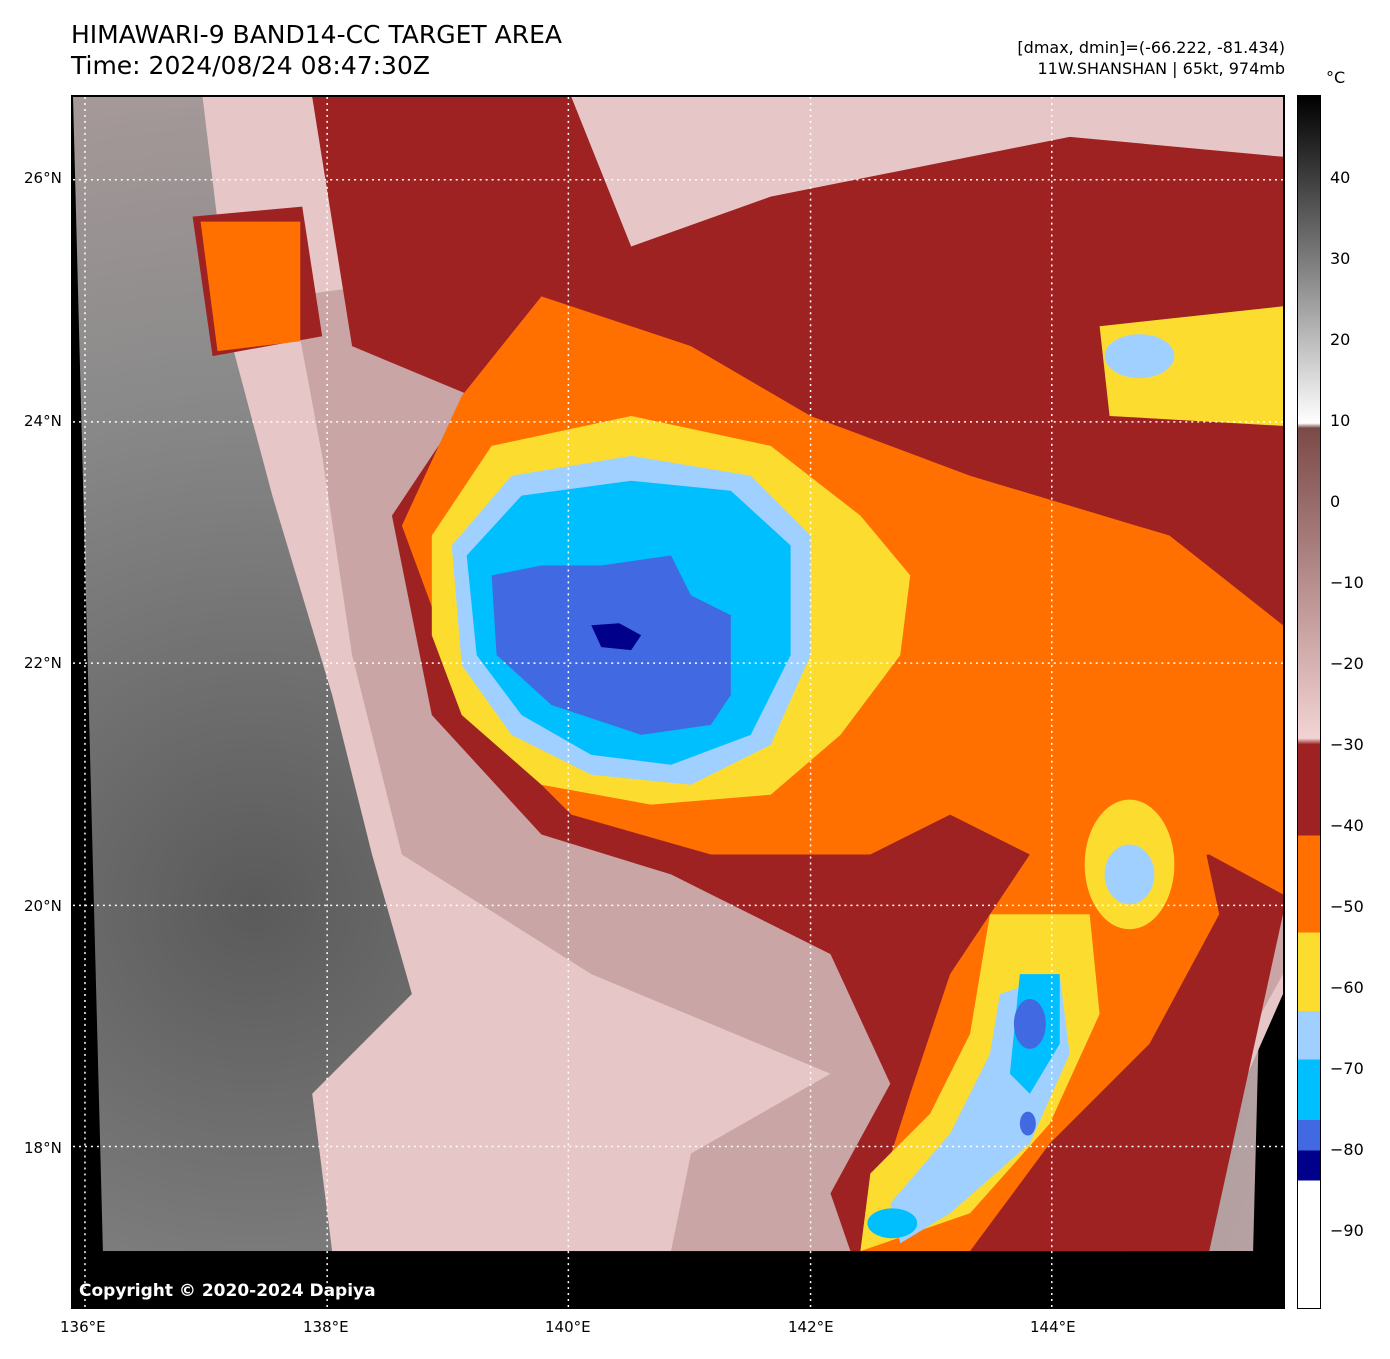 This screenshot has width=1390, height=1359. Describe the element at coordinates (1347, 744) in the screenshot. I see `colorbar-tick-label: −30` at that location.